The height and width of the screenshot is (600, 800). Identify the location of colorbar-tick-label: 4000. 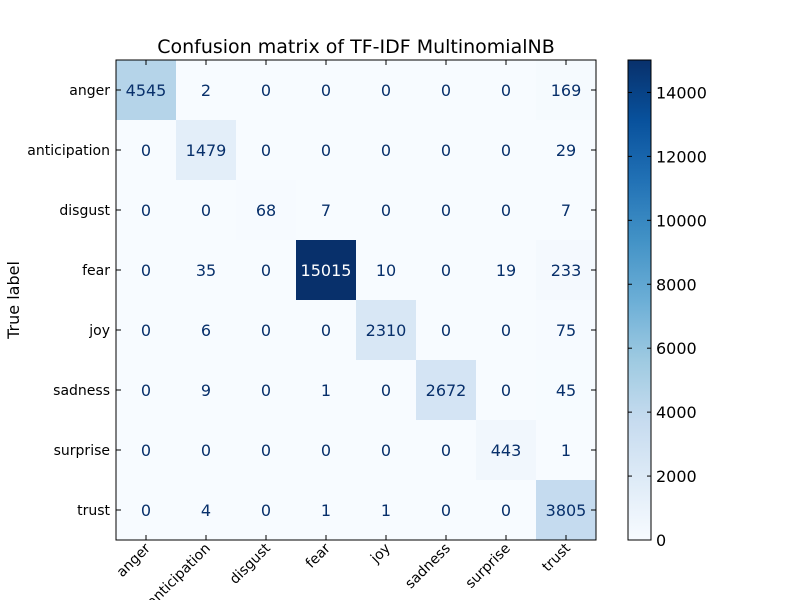
(676, 412).